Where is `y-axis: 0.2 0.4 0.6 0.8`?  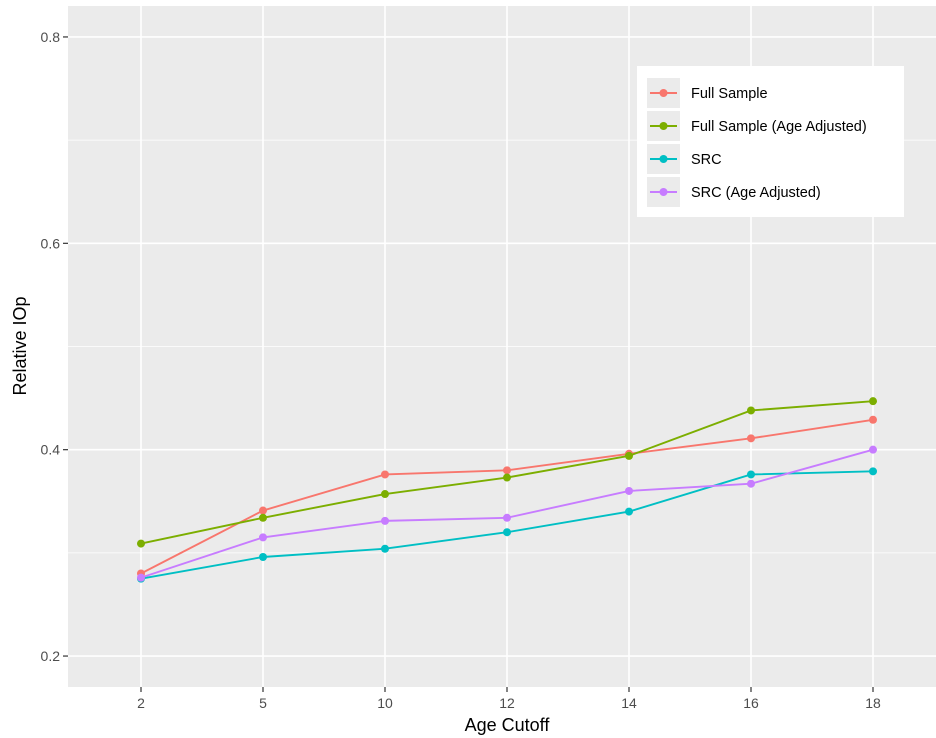 y-axis: 0.2 0.4 0.6 0.8 is located at coordinates (54, 346).